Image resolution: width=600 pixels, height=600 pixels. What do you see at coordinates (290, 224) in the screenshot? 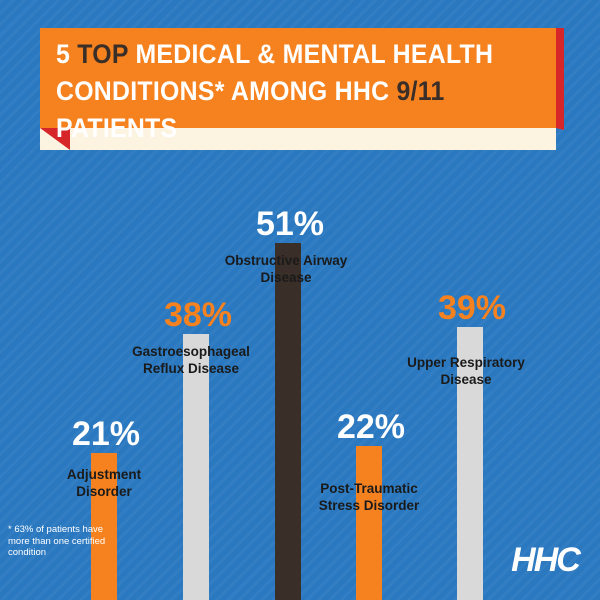
I see `value-label-2: 51%` at bounding box center [290, 224].